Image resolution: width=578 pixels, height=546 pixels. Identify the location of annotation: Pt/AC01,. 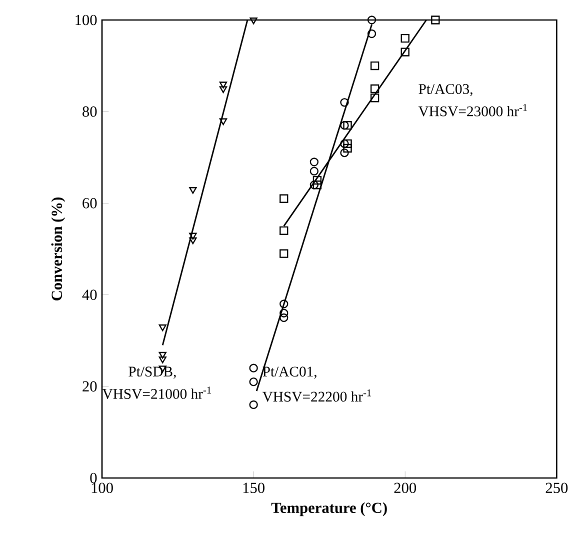
(289, 372).